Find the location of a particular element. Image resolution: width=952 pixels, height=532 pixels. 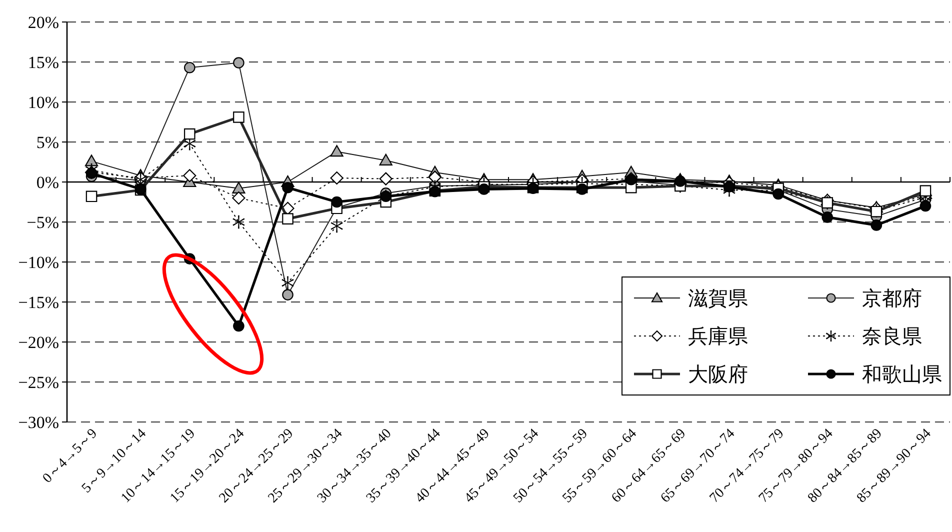

y-tick-label: −5% is located at coordinates (42, 222).